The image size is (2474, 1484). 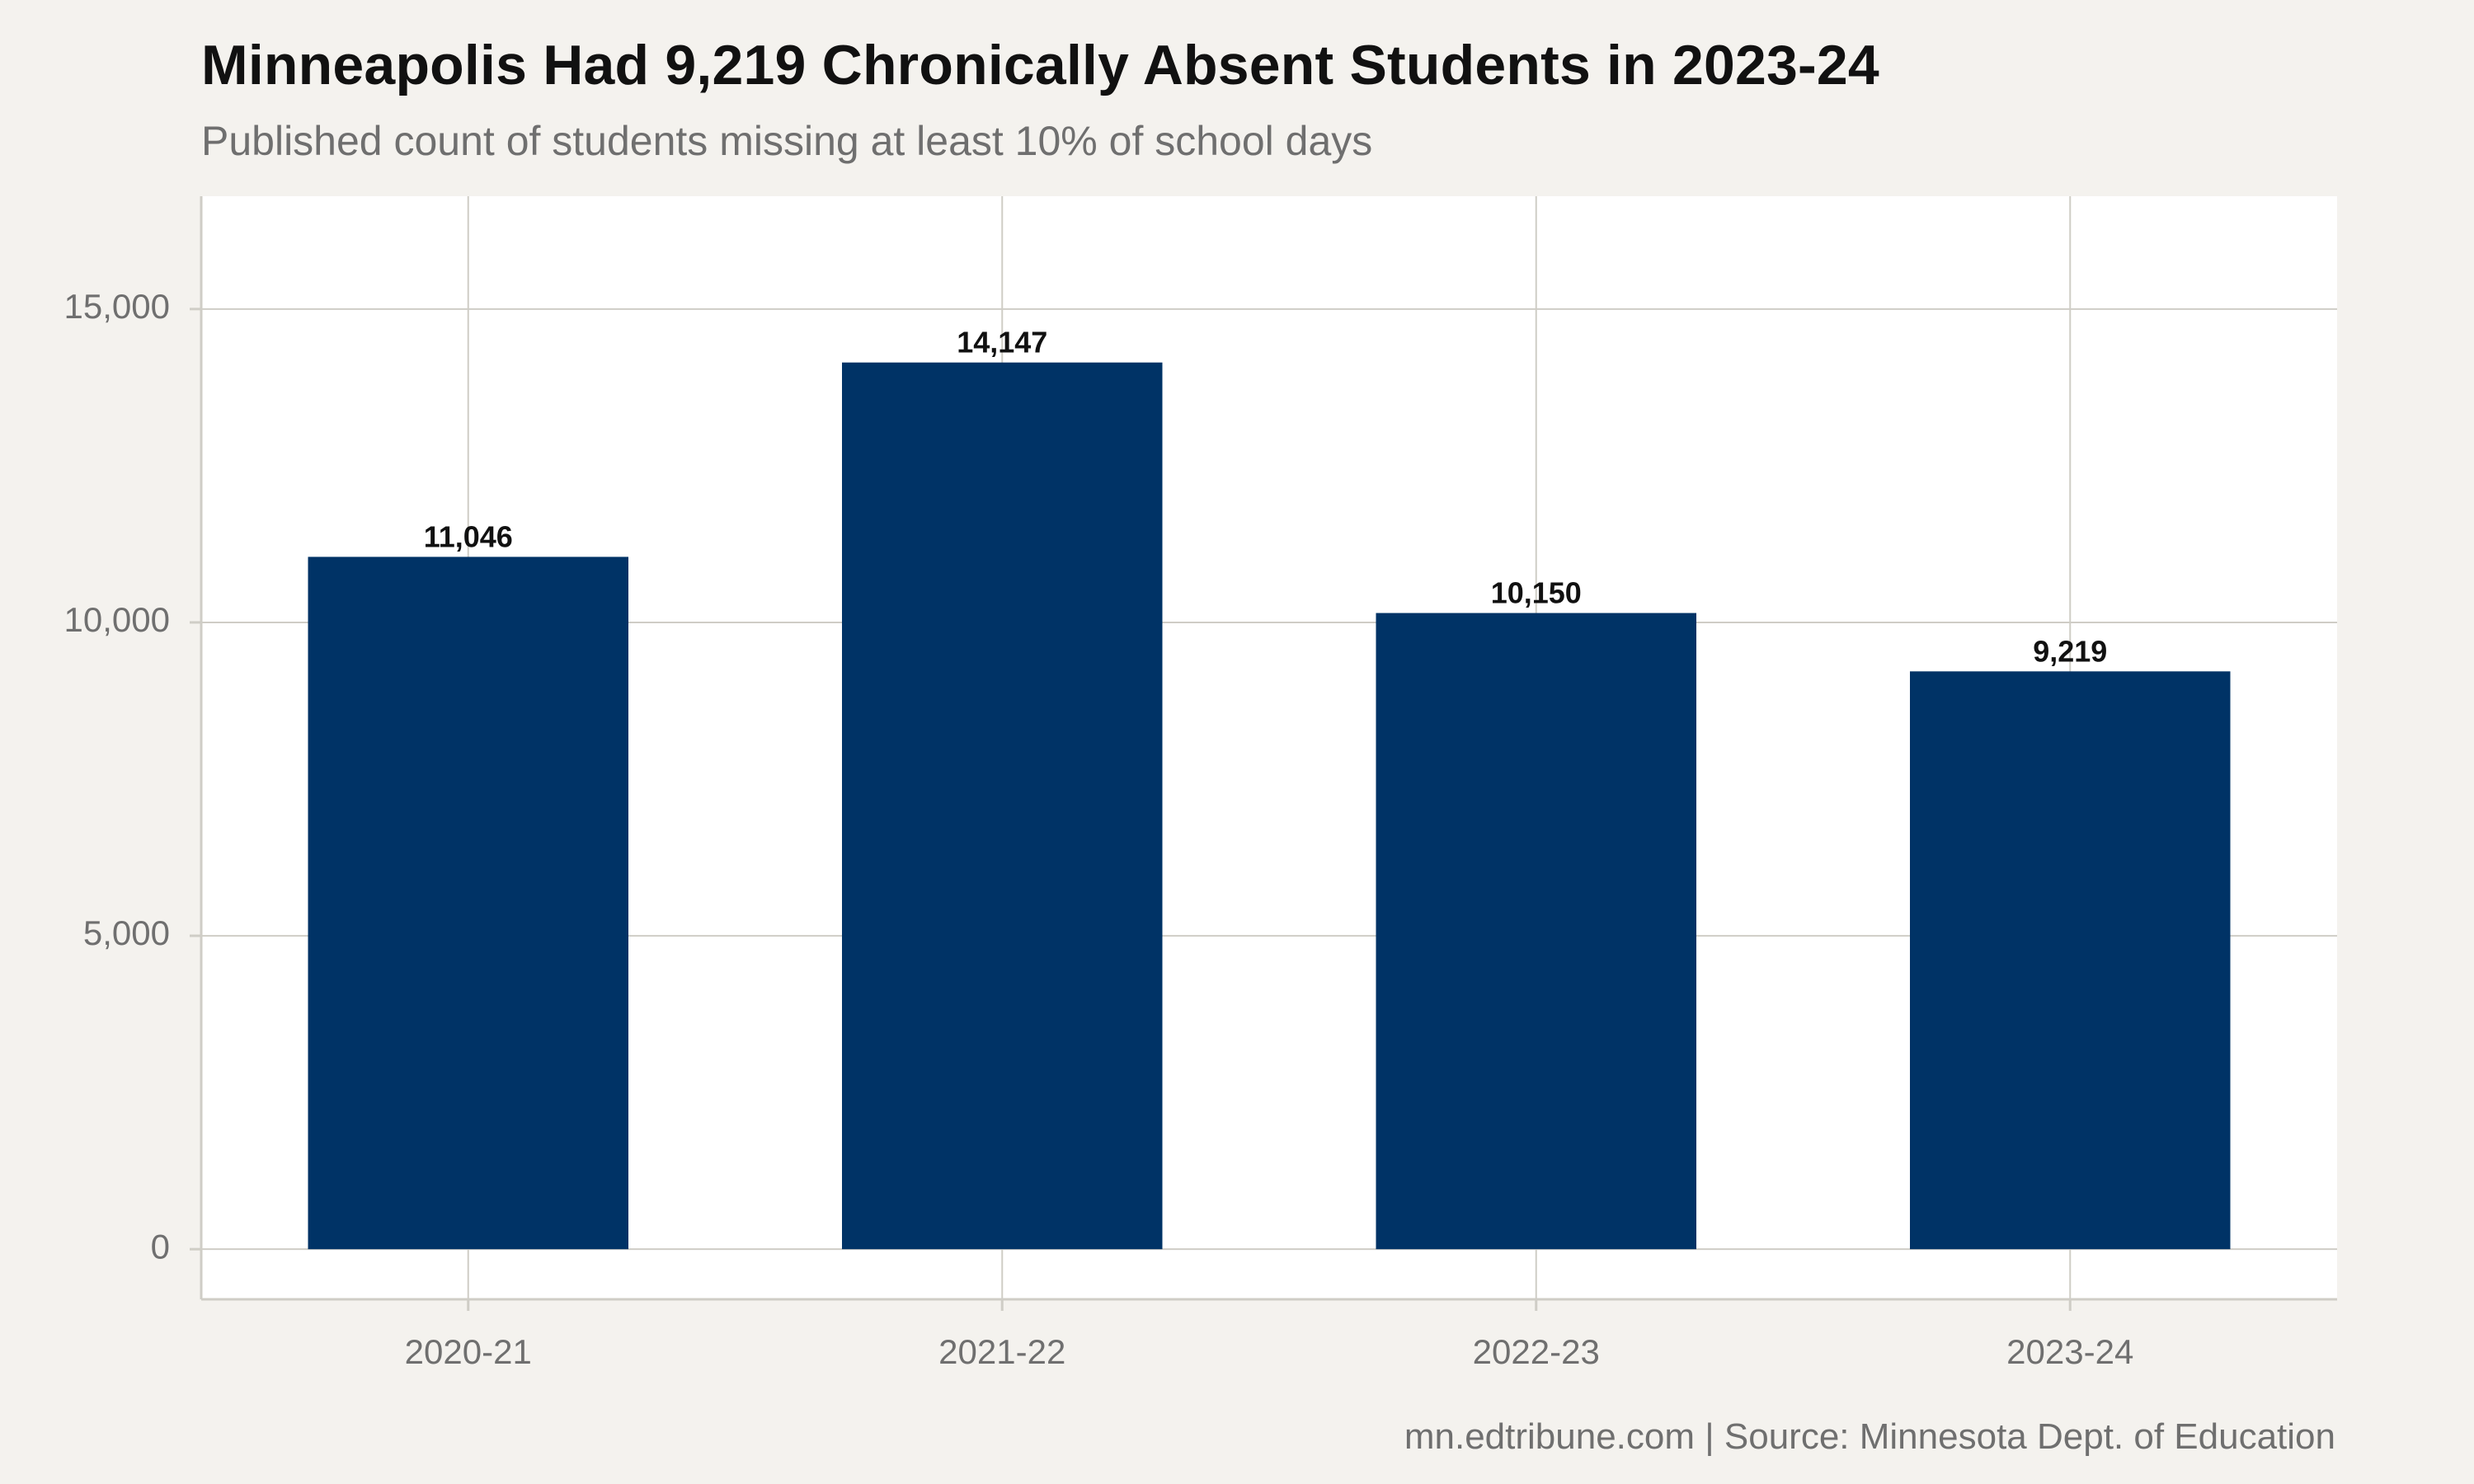 What do you see at coordinates (1536, 593) in the screenshot?
I see `bar-value-label: 10,150` at bounding box center [1536, 593].